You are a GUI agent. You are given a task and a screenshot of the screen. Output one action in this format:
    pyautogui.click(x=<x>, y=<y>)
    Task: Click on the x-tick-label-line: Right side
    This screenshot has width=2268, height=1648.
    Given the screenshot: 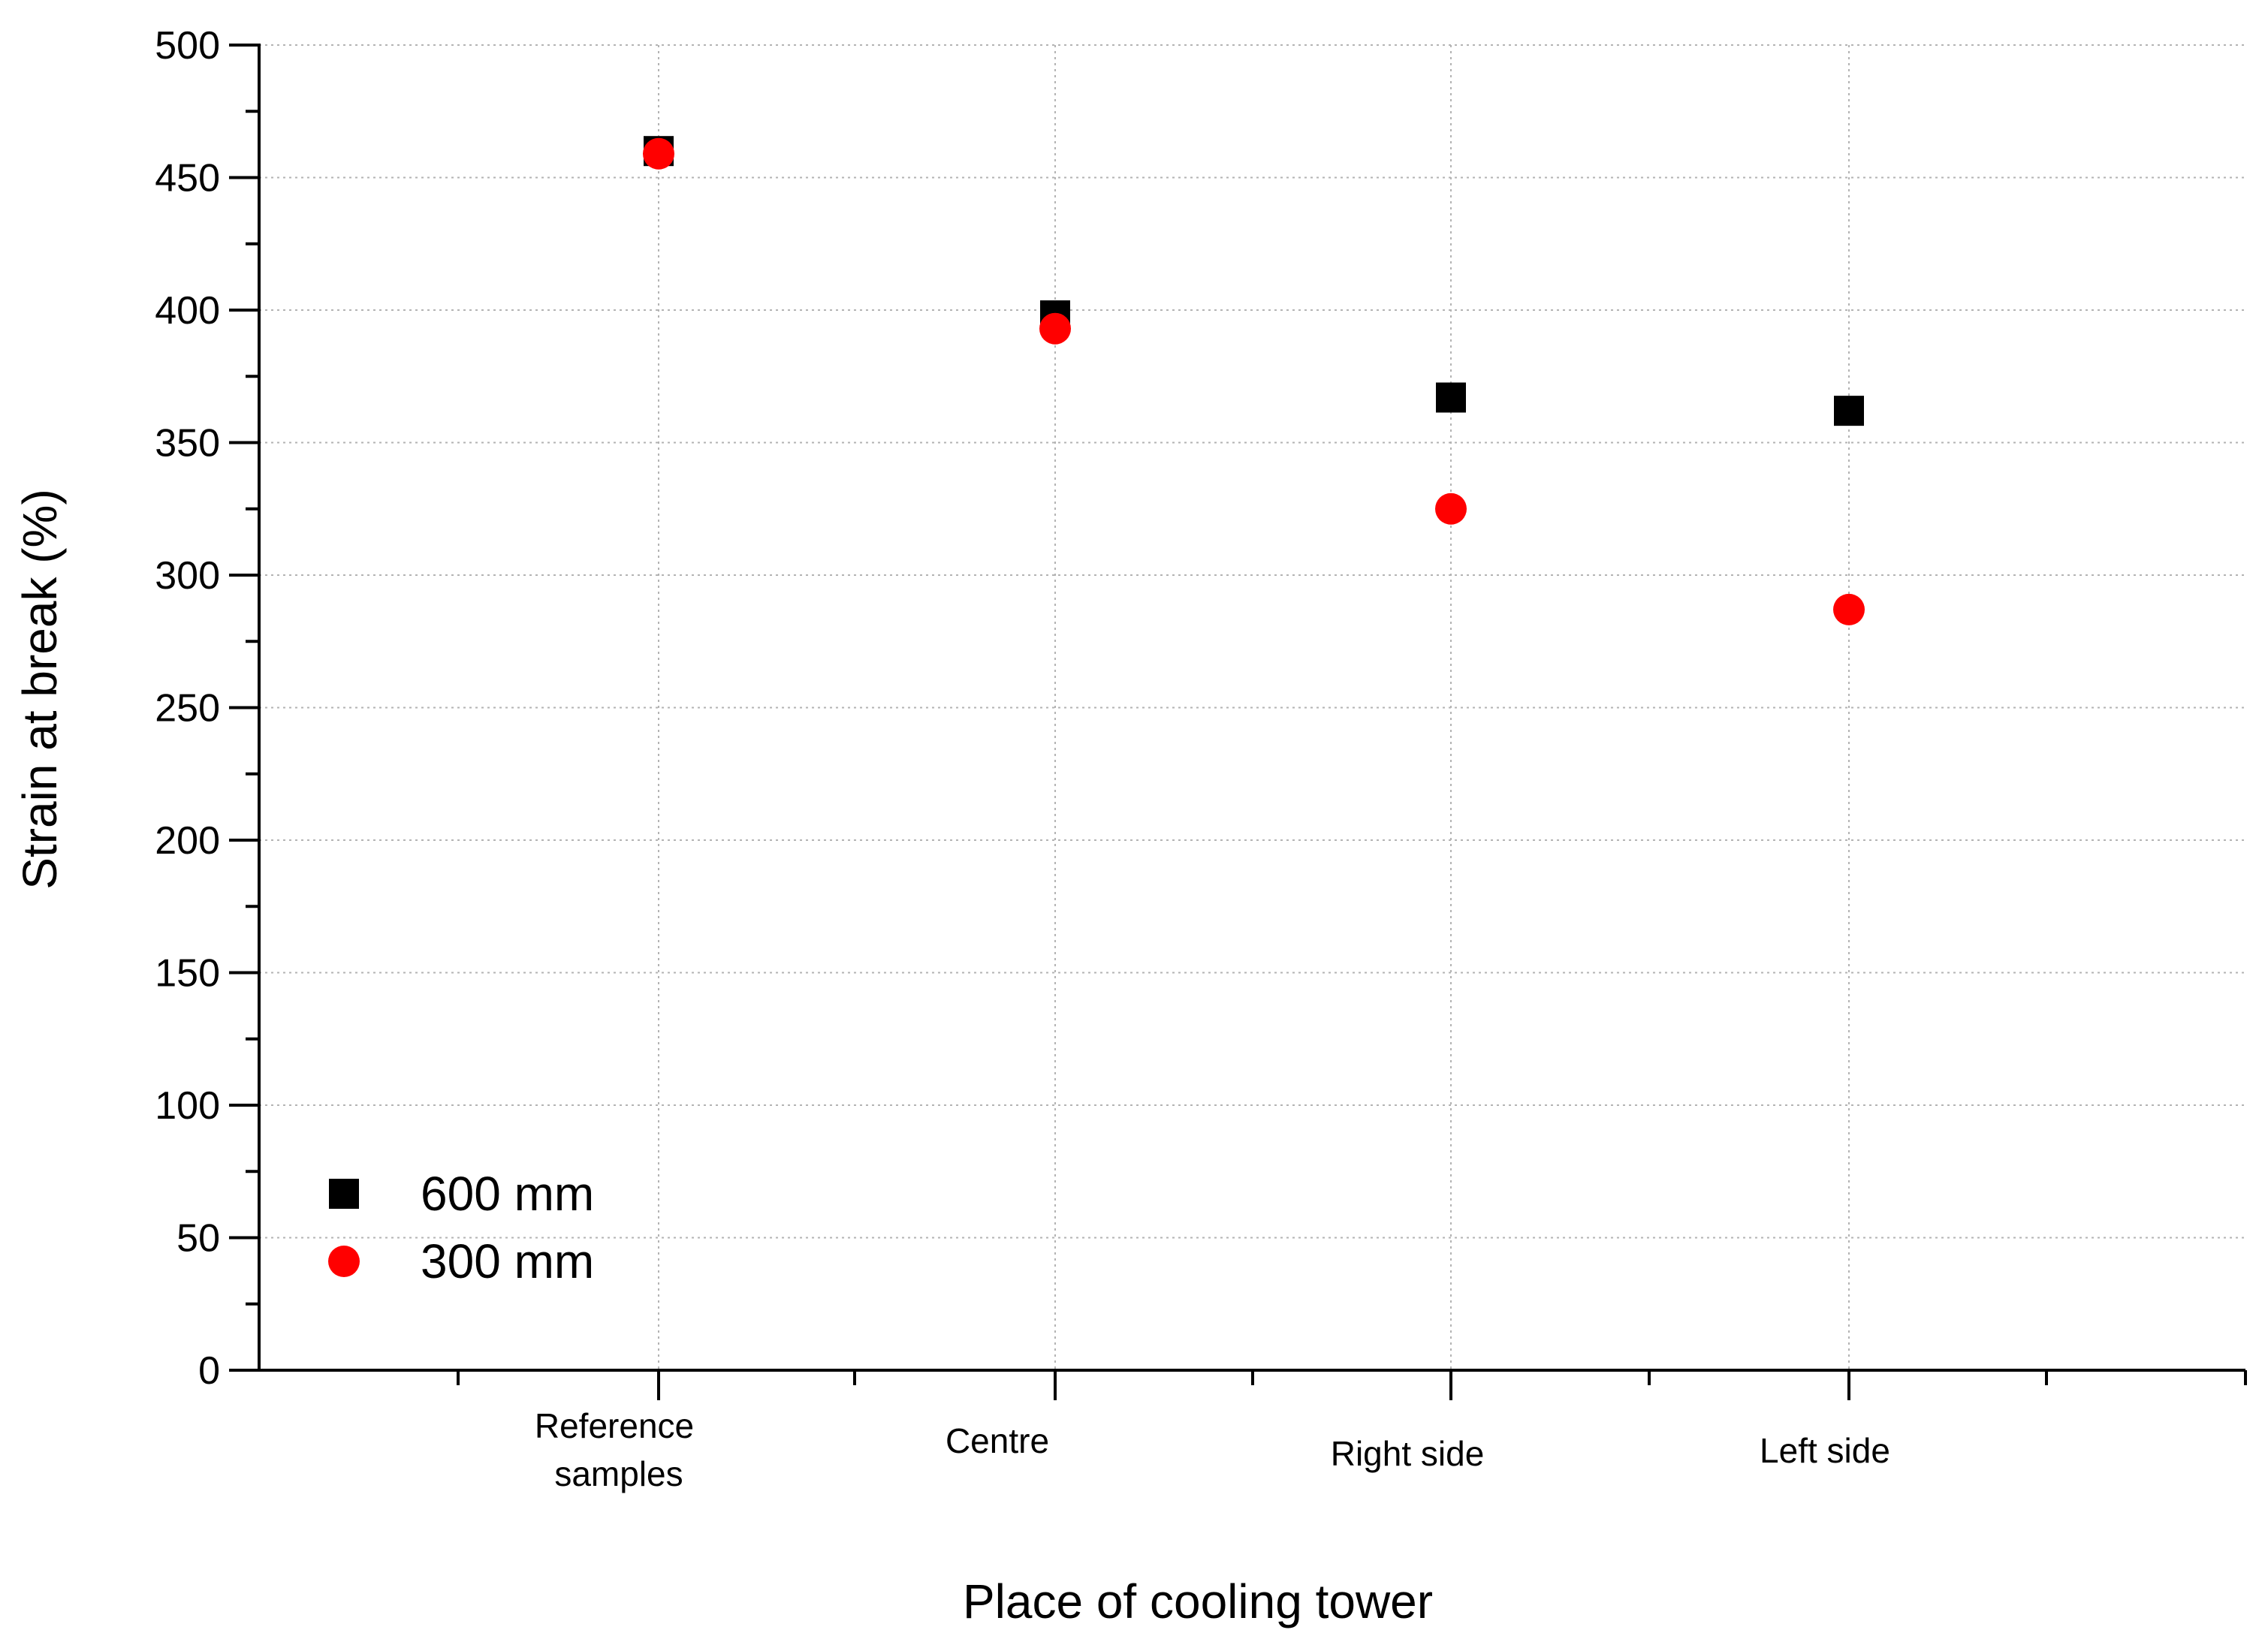 What is the action you would take?
    pyautogui.click(x=1408, y=1453)
    